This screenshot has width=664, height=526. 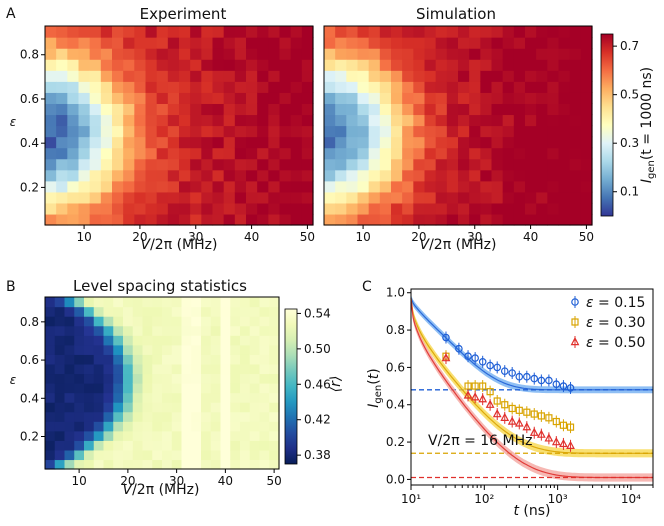 What do you see at coordinates (395, 330) in the screenshot?
I see `y-tick-label: 0.8` at bounding box center [395, 330].